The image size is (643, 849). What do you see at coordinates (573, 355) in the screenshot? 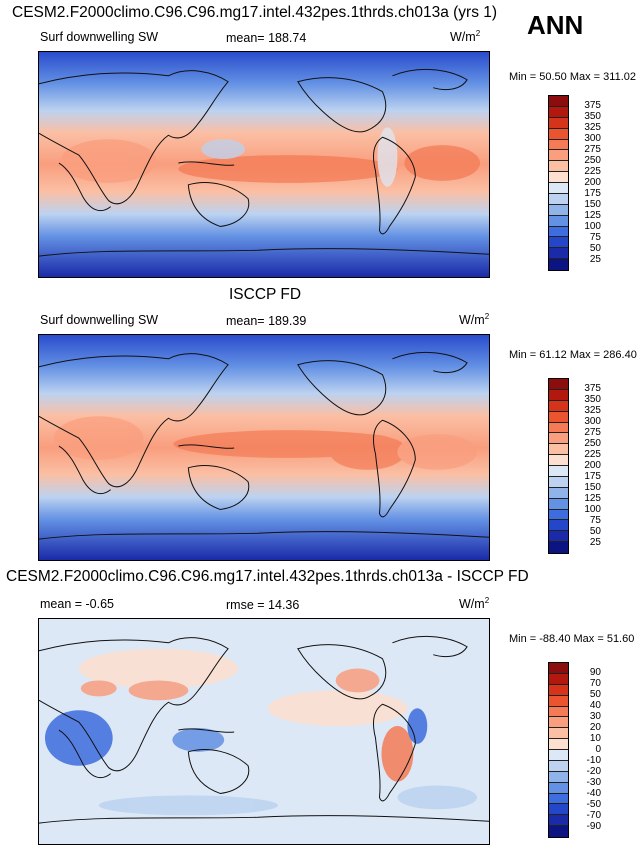
I see `panel2-minmax: Min = 61.12 Max = 286.40` at bounding box center [573, 355].